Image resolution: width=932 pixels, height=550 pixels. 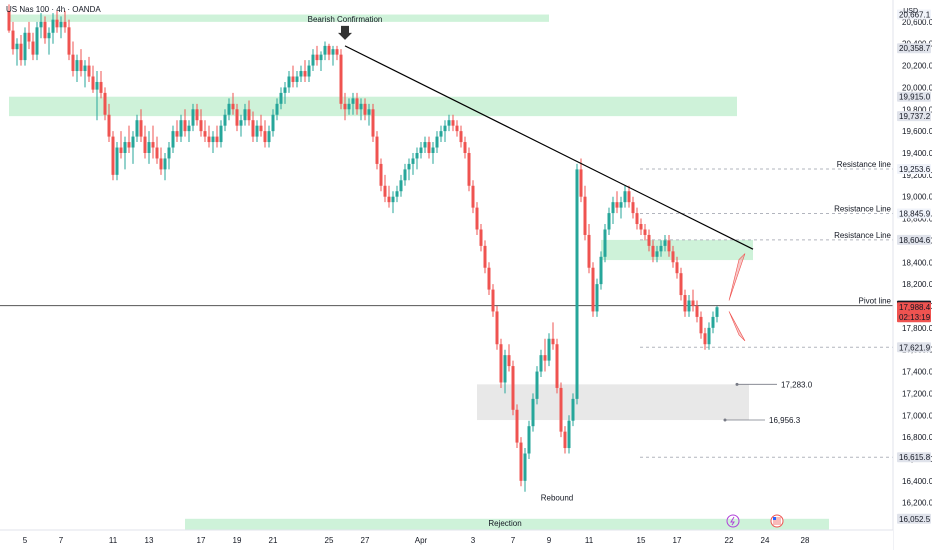 What do you see at coordinates (915, 317) in the screenshot?
I see `countdown-label: 02:13:19` at bounding box center [915, 317].